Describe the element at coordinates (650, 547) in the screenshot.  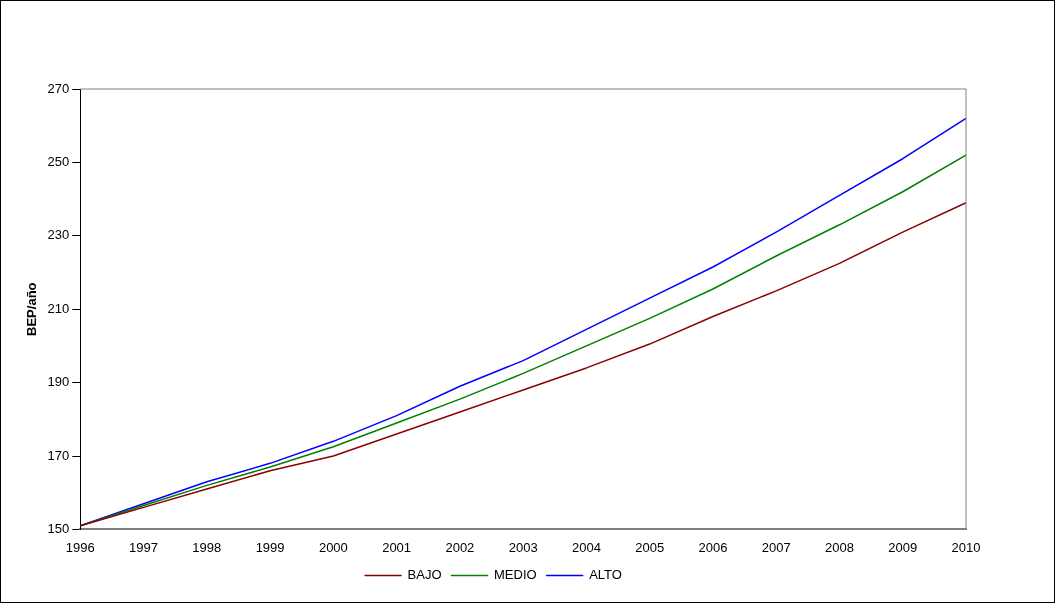
I see `x-tick-label: 2005` at that location.